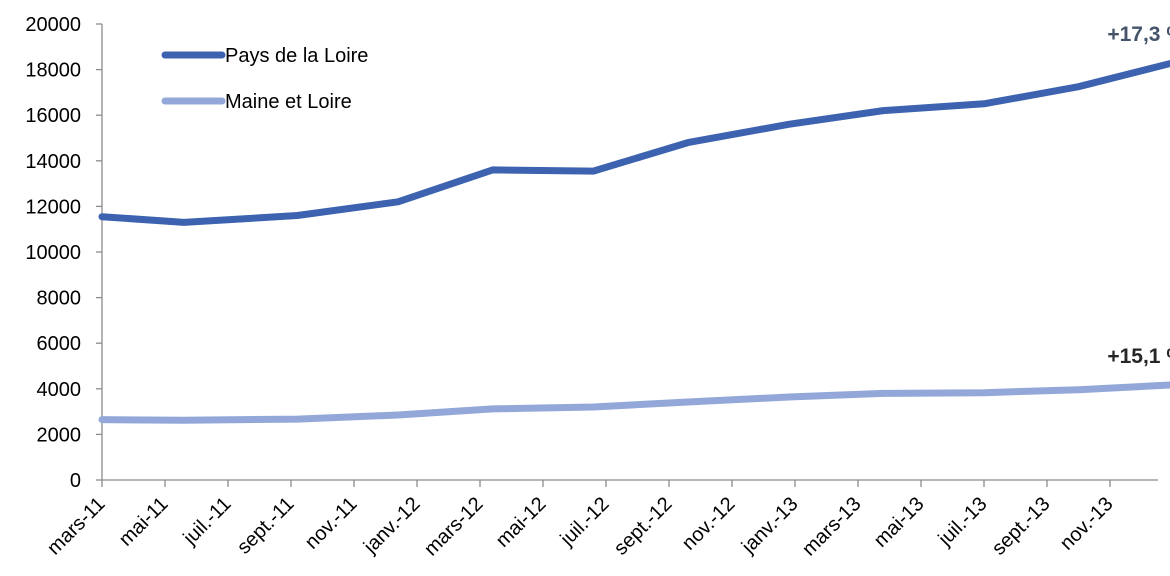 This screenshot has width=1170, height=576. Describe the element at coordinates (899, 522) in the screenshot. I see `x-tick-label: mai-13` at that location.